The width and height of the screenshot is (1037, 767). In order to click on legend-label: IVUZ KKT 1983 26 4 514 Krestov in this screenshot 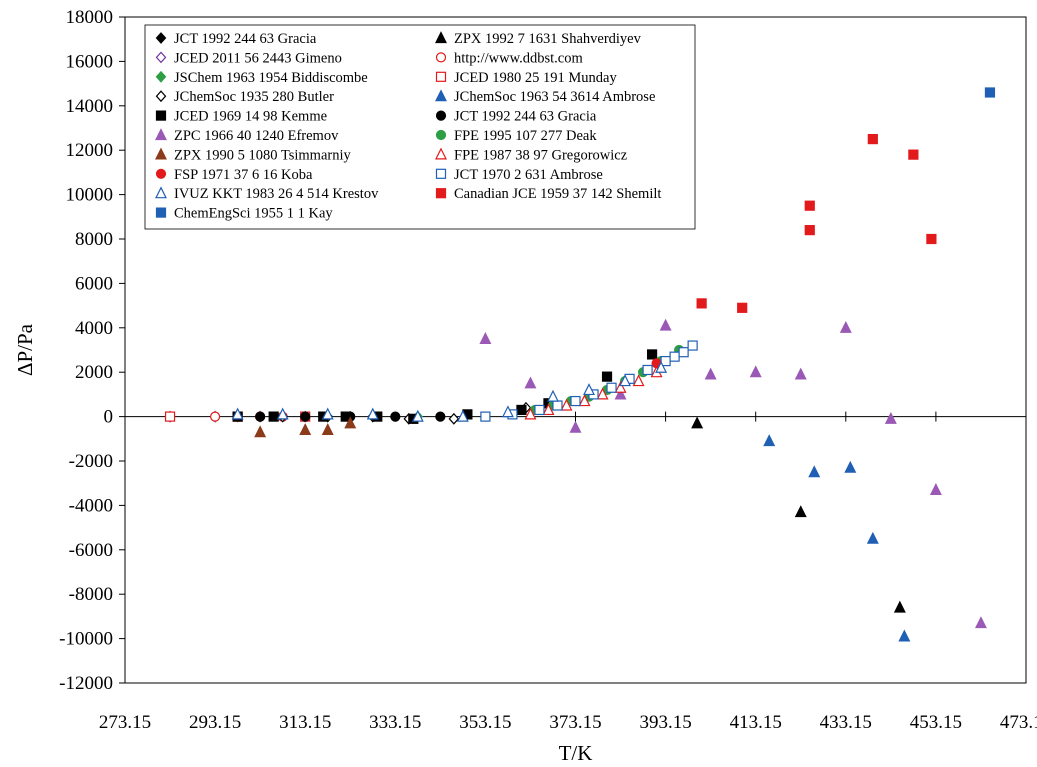, I will do `click(276, 194)`.